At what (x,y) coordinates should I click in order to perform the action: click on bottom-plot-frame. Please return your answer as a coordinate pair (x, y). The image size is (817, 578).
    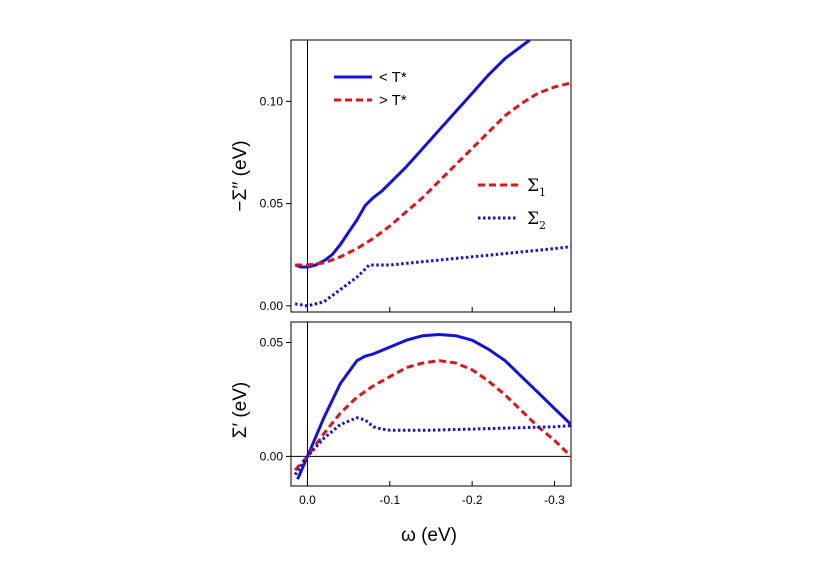
    Looking at the image, I should click on (431, 404).